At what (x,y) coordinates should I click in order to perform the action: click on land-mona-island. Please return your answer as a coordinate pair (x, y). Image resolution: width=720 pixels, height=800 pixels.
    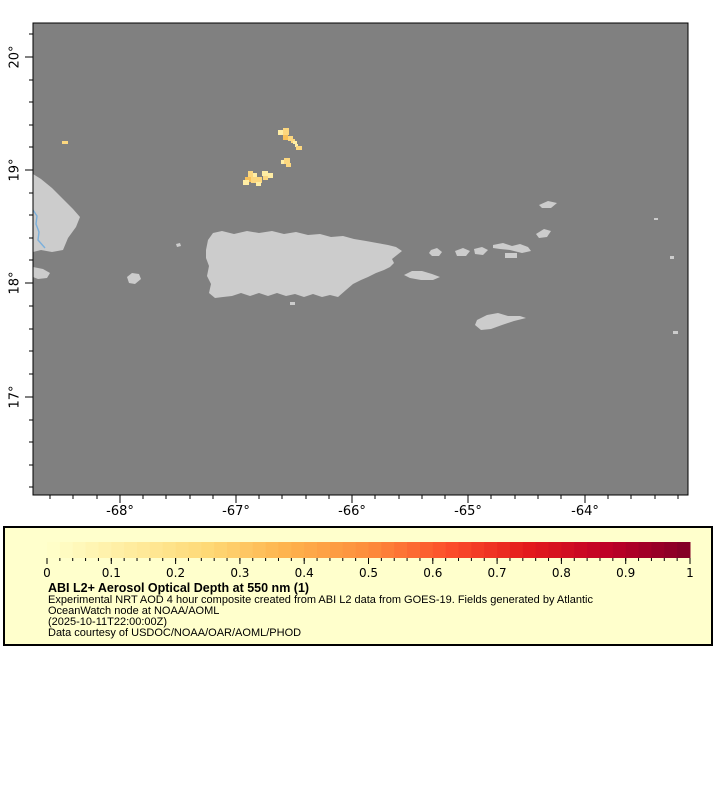
    Looking at the image, I should click on (134, 278).